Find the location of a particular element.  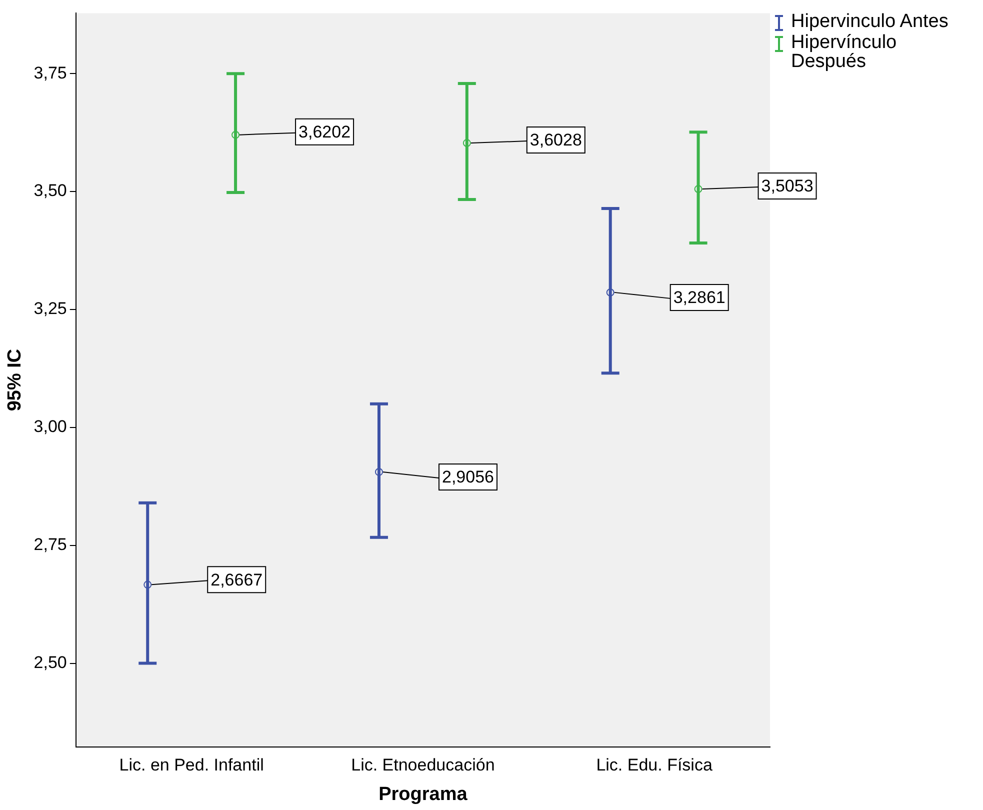

x-tick-label: Lic. Edu. Física is located at coordinates (654, 765).